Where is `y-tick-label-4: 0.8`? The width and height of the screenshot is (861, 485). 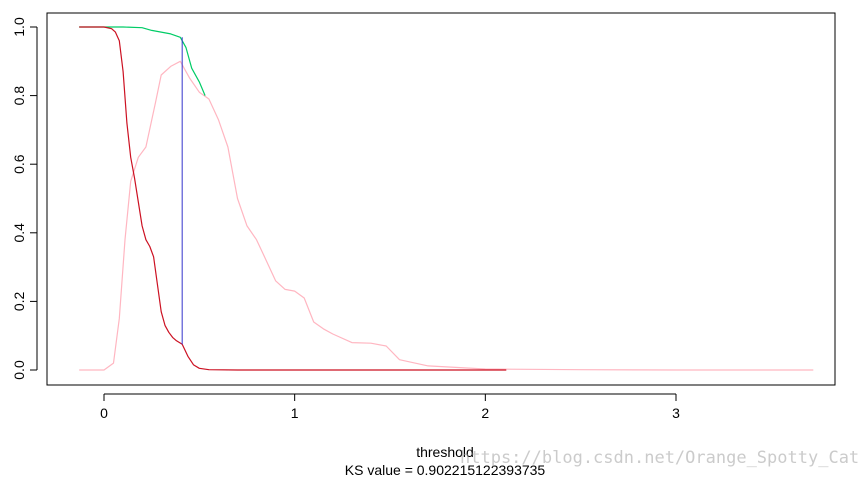
y-tick-label-4: 0.8 is located at coordinates (19, 96).